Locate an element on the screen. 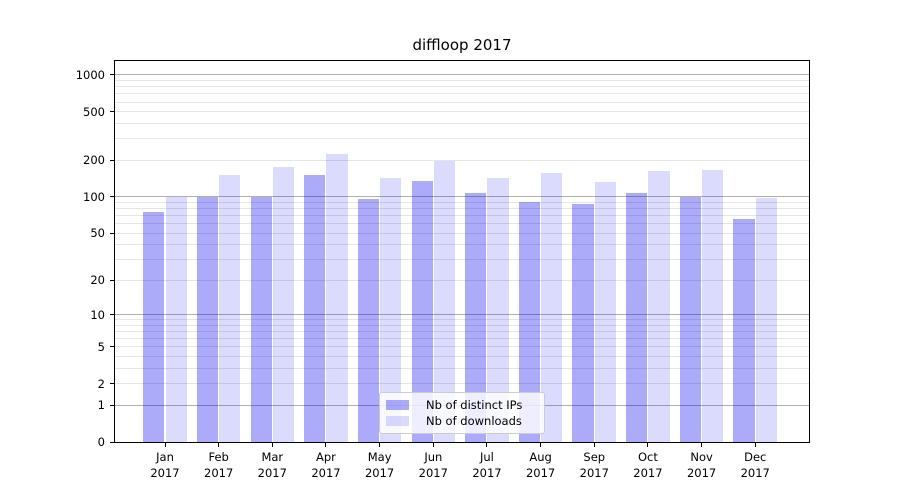 This screenshot has width=900, height=500. legend-label-downloads: Nb of downloads is located at coordinates (474, 420).